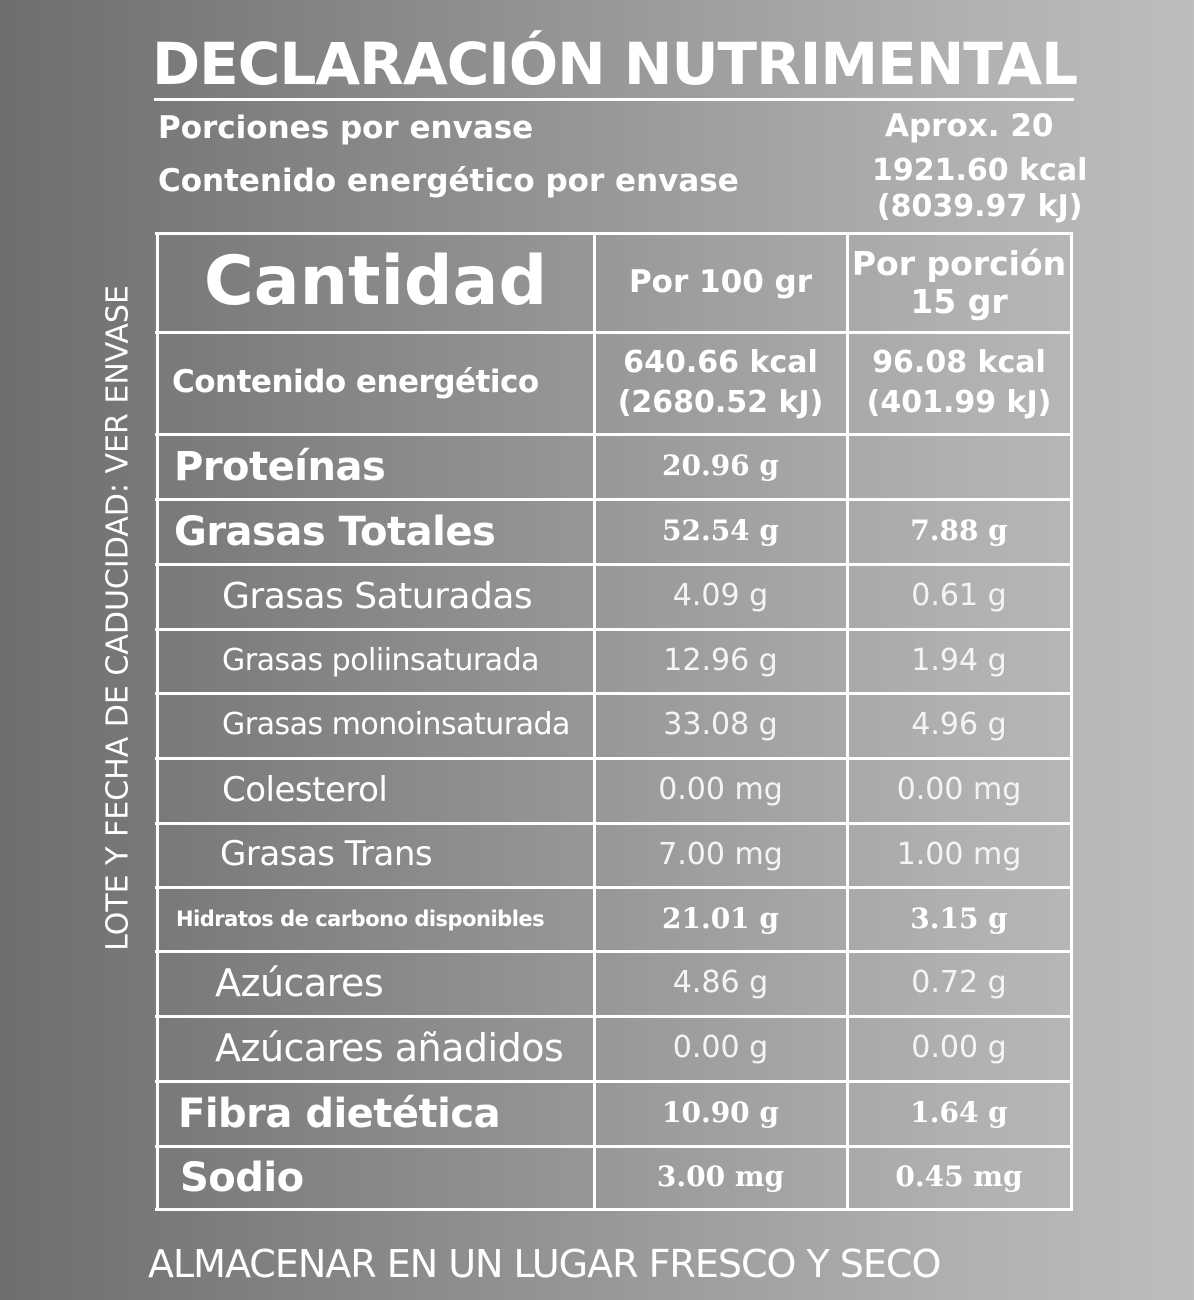 This screenshot has height=1300, width=1194. Describe the element at coordinates (969, 126) in the screenshot. I see `servings-value: Aprox. 20` at that location.